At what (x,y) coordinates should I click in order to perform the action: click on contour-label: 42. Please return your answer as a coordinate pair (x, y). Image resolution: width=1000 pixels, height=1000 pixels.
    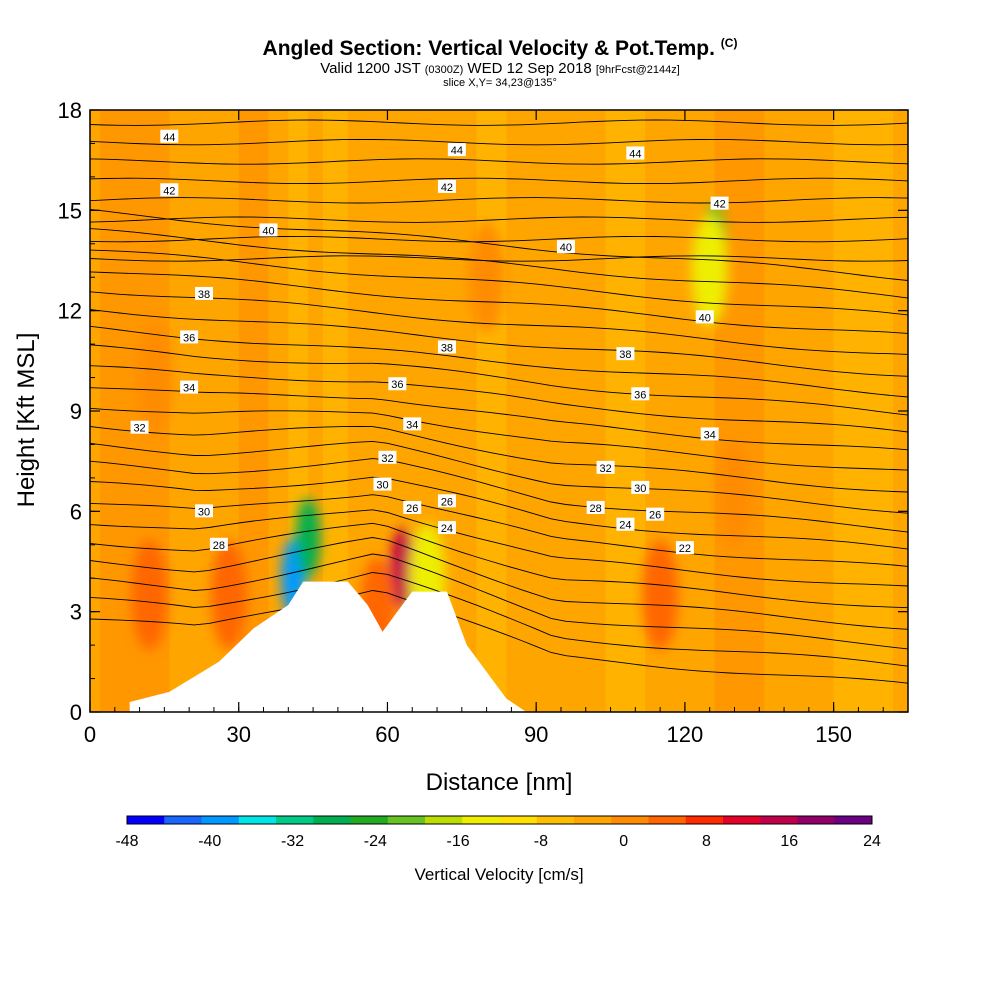
    Looking at the image, I should click on (446, 186).